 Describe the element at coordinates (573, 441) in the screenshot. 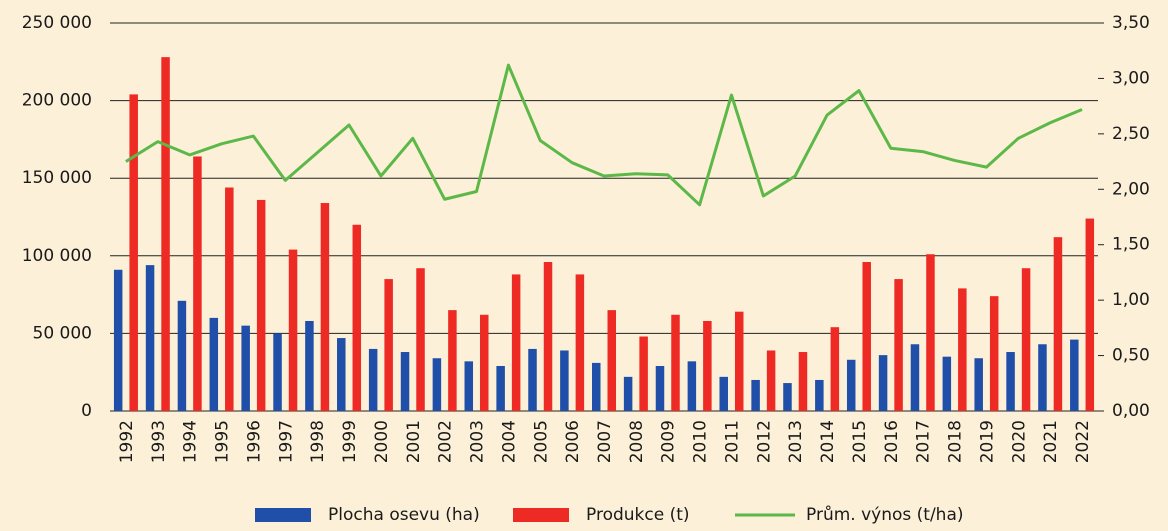

I see `x-tick-label: 2006` at that location.